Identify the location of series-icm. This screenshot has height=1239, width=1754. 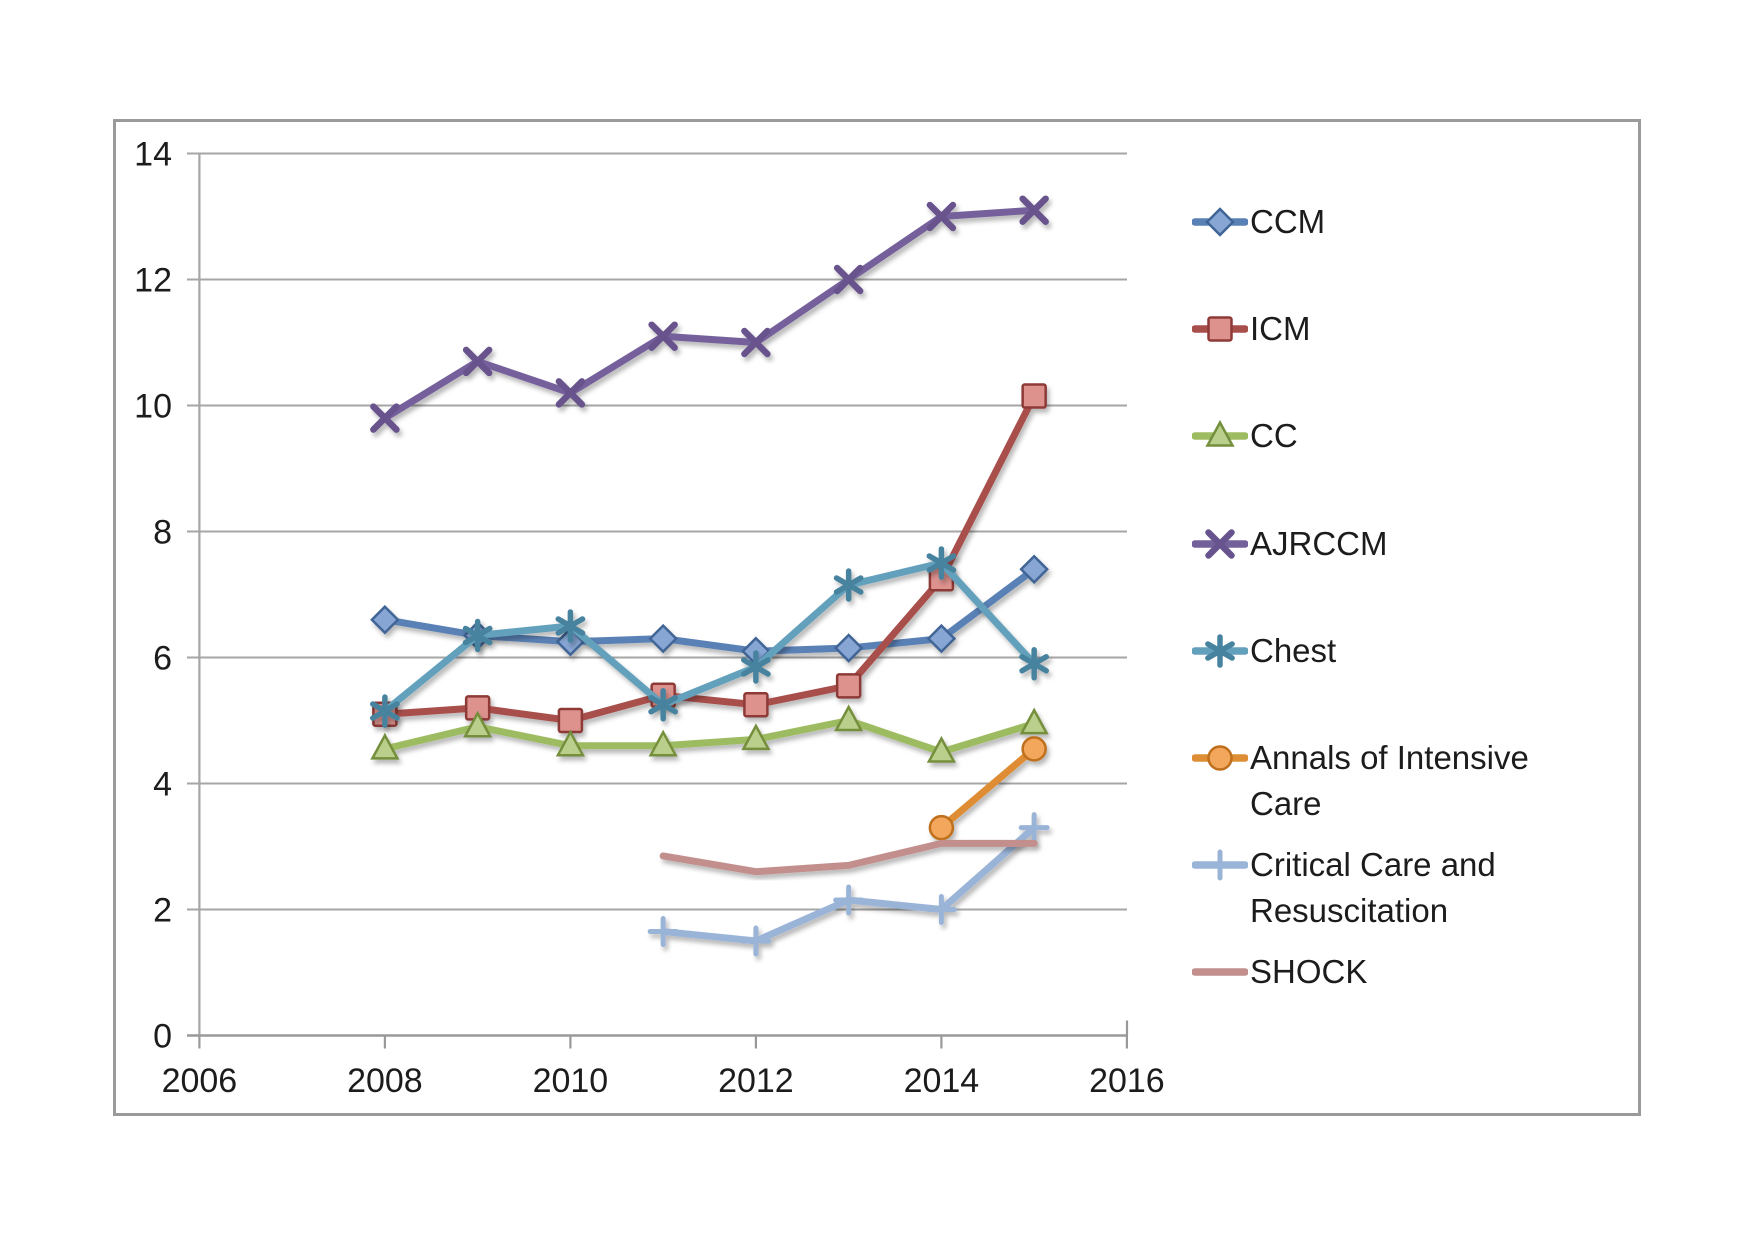
(709, 558).